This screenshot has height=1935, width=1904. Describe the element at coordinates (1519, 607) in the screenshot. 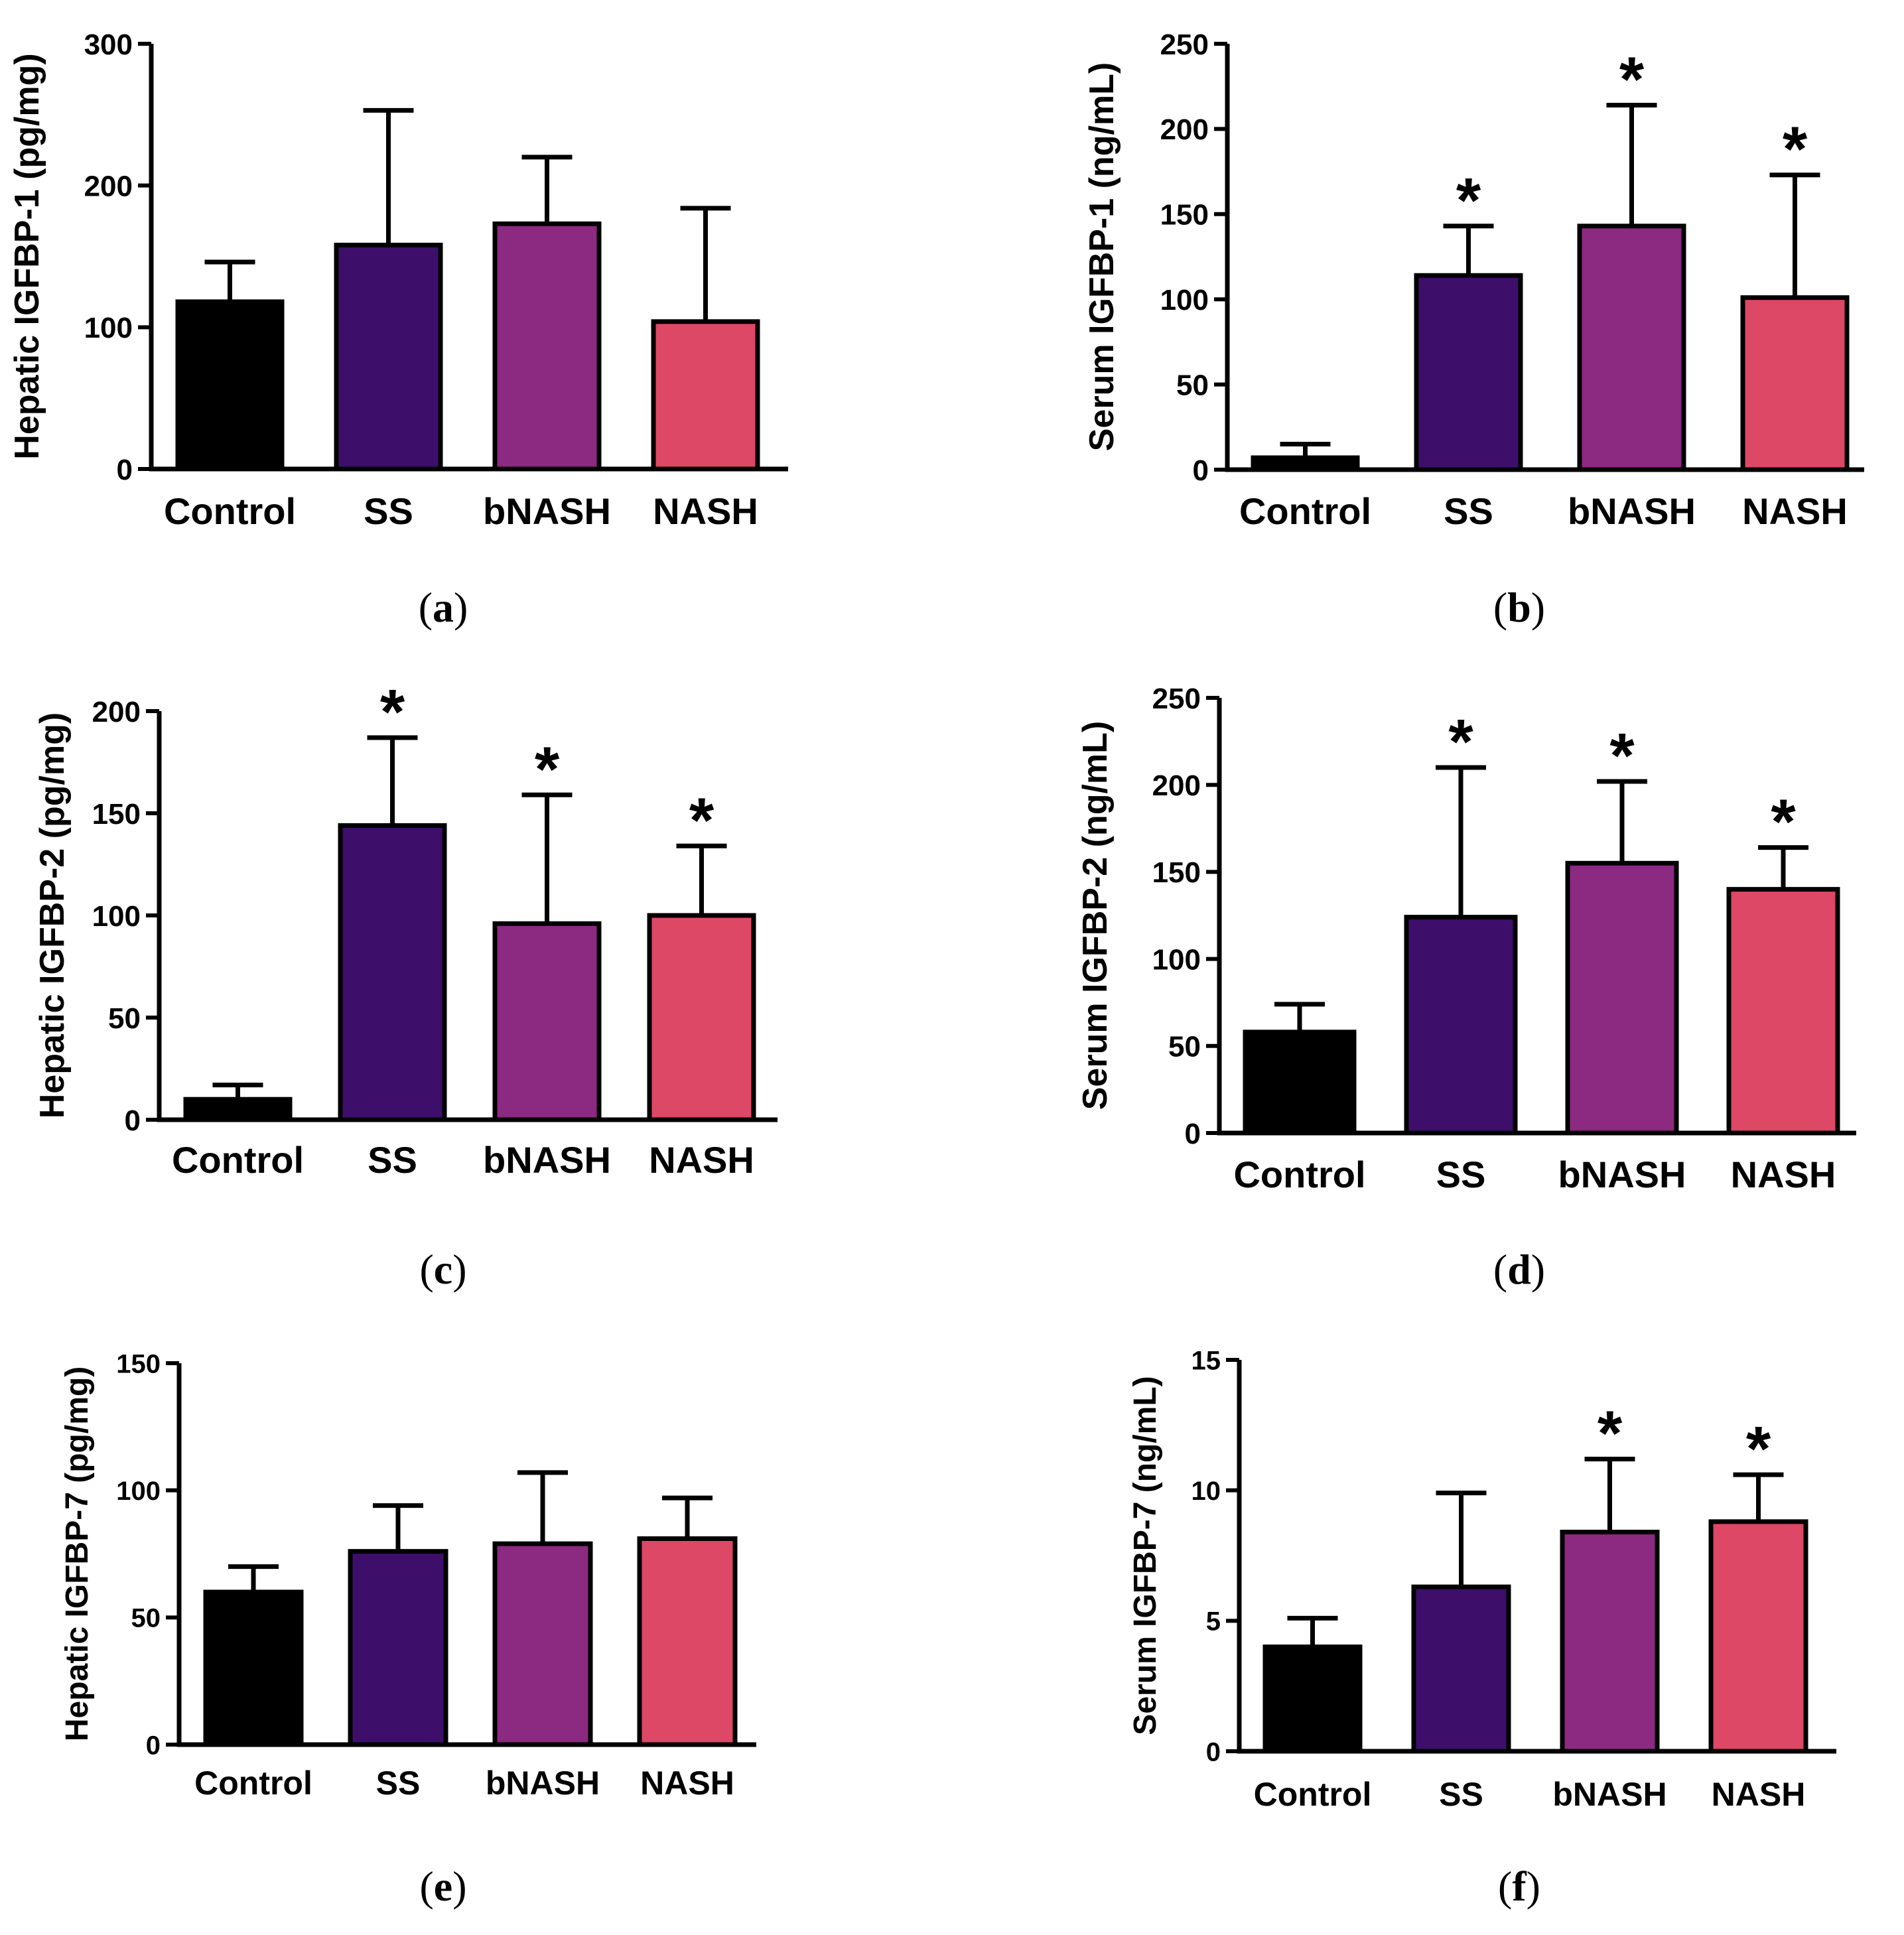

I see `panel-label-b: (b)` at that location.